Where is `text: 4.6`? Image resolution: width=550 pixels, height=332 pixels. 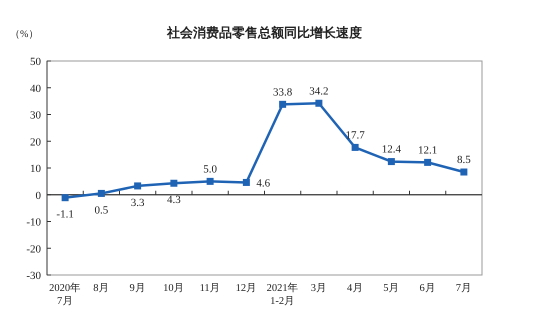 text: 4.6 is located at coordinates (263, 183).